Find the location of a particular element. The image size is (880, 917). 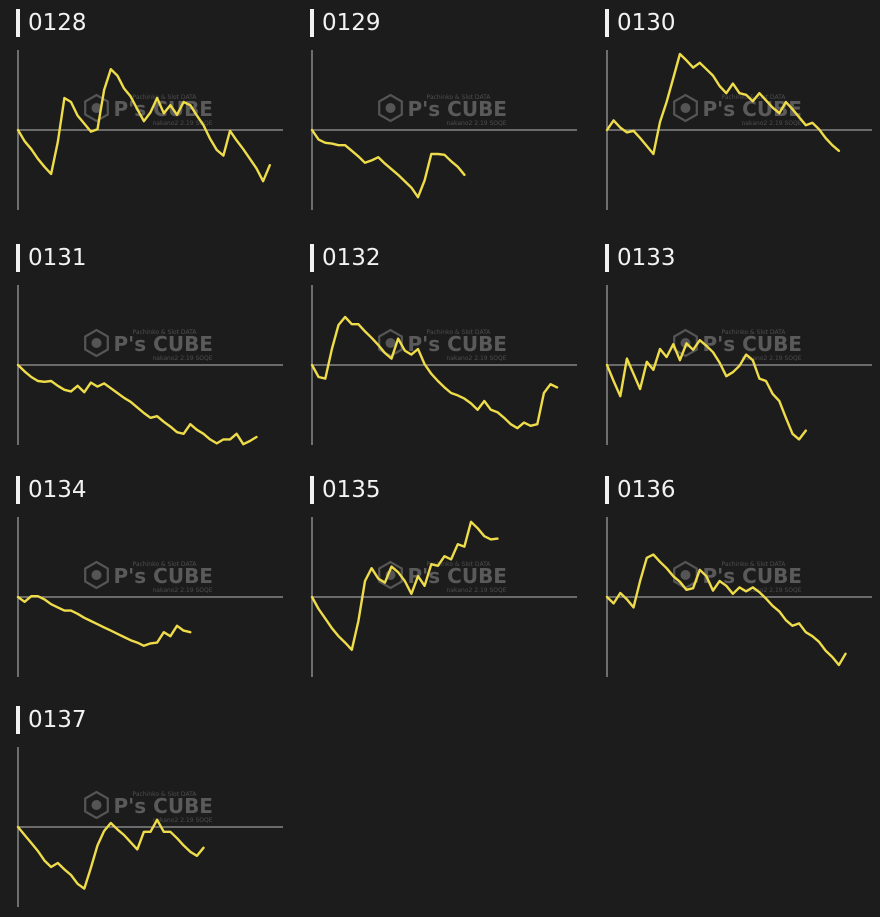

chart-title-text: 0134 is located at coordinates (57, 490).